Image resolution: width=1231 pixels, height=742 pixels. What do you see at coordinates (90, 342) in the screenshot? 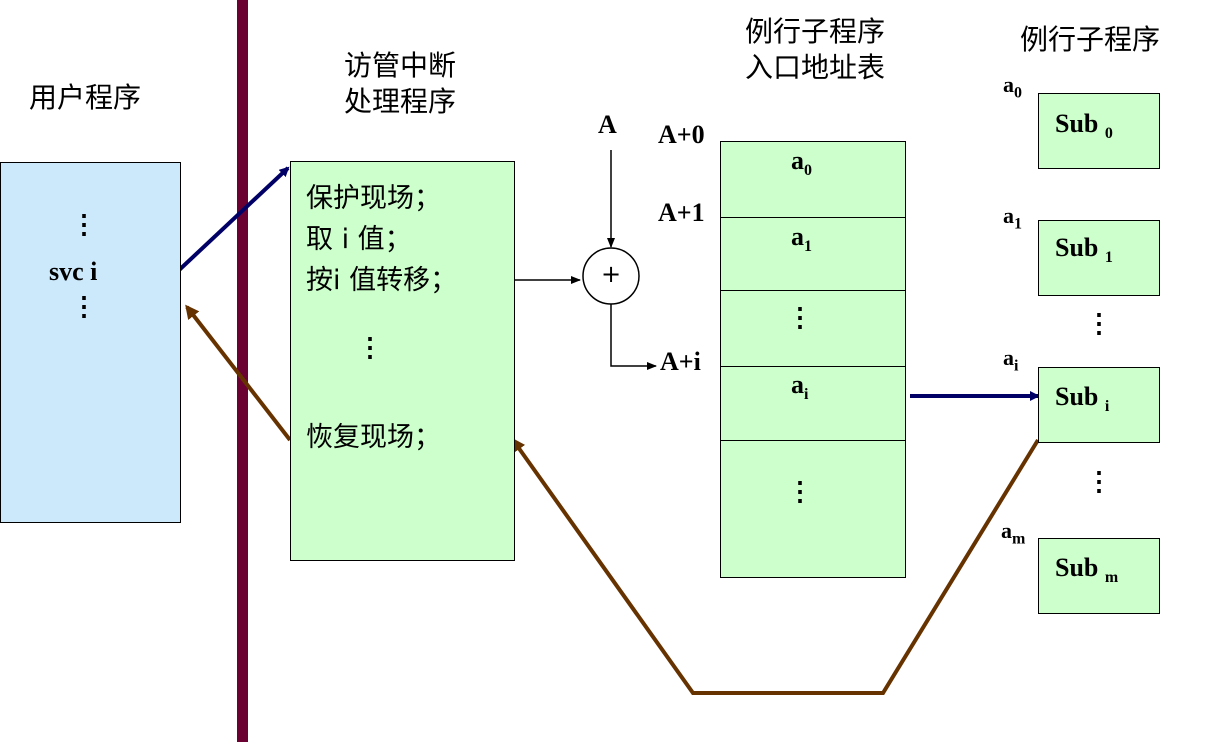
I see `user-program-box: ⋮ svc i ⋮` at bounding box center [90, 342].